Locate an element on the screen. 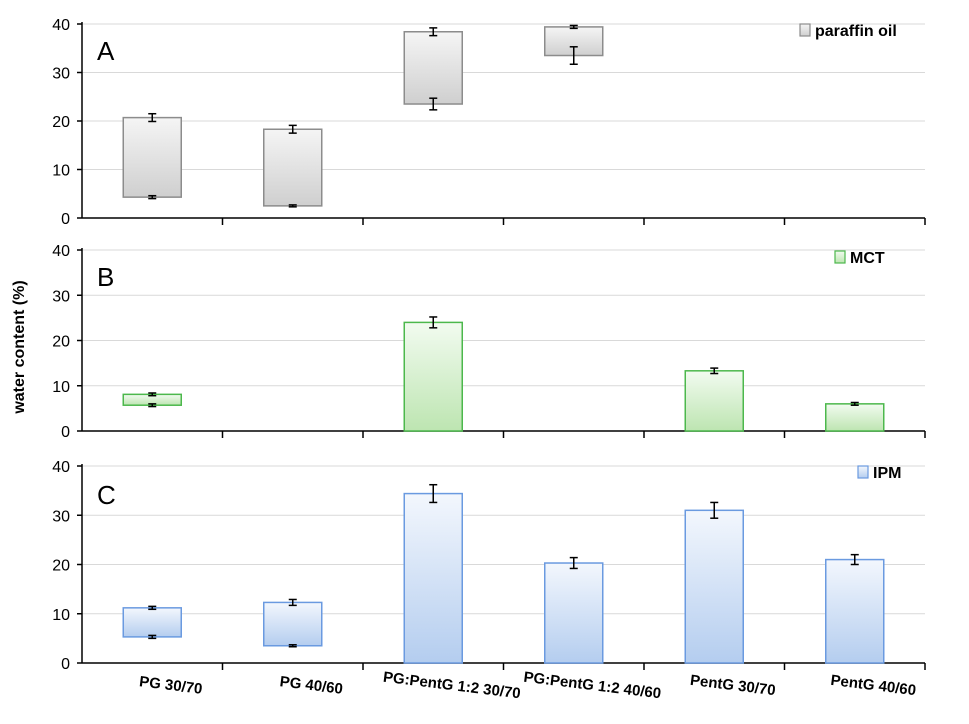 The height and width of the screenshot is (724, 969). x-category-label: PentG 30/70 is located at coordinates (732, 685).